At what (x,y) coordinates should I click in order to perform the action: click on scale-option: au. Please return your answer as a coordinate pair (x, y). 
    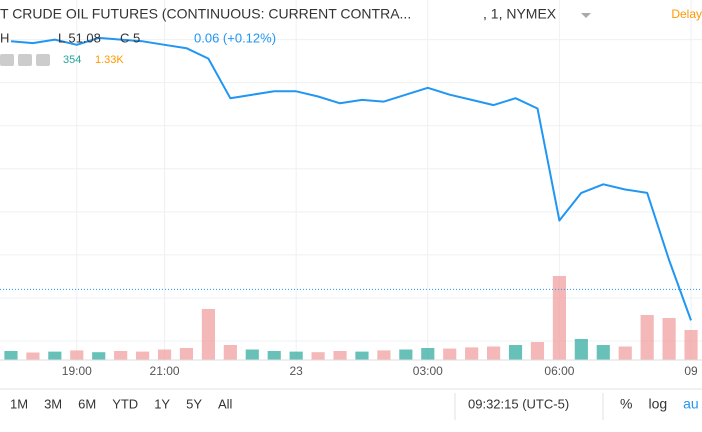
    Looking at the image, I should click on (691, 404).